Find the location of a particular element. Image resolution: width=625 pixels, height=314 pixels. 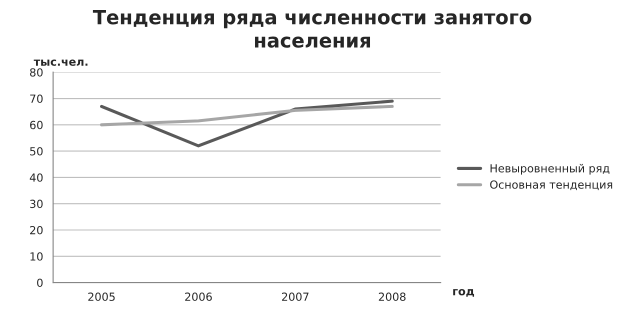

y-axis-title: тыс.чел. is located at coordinates (61, 62).